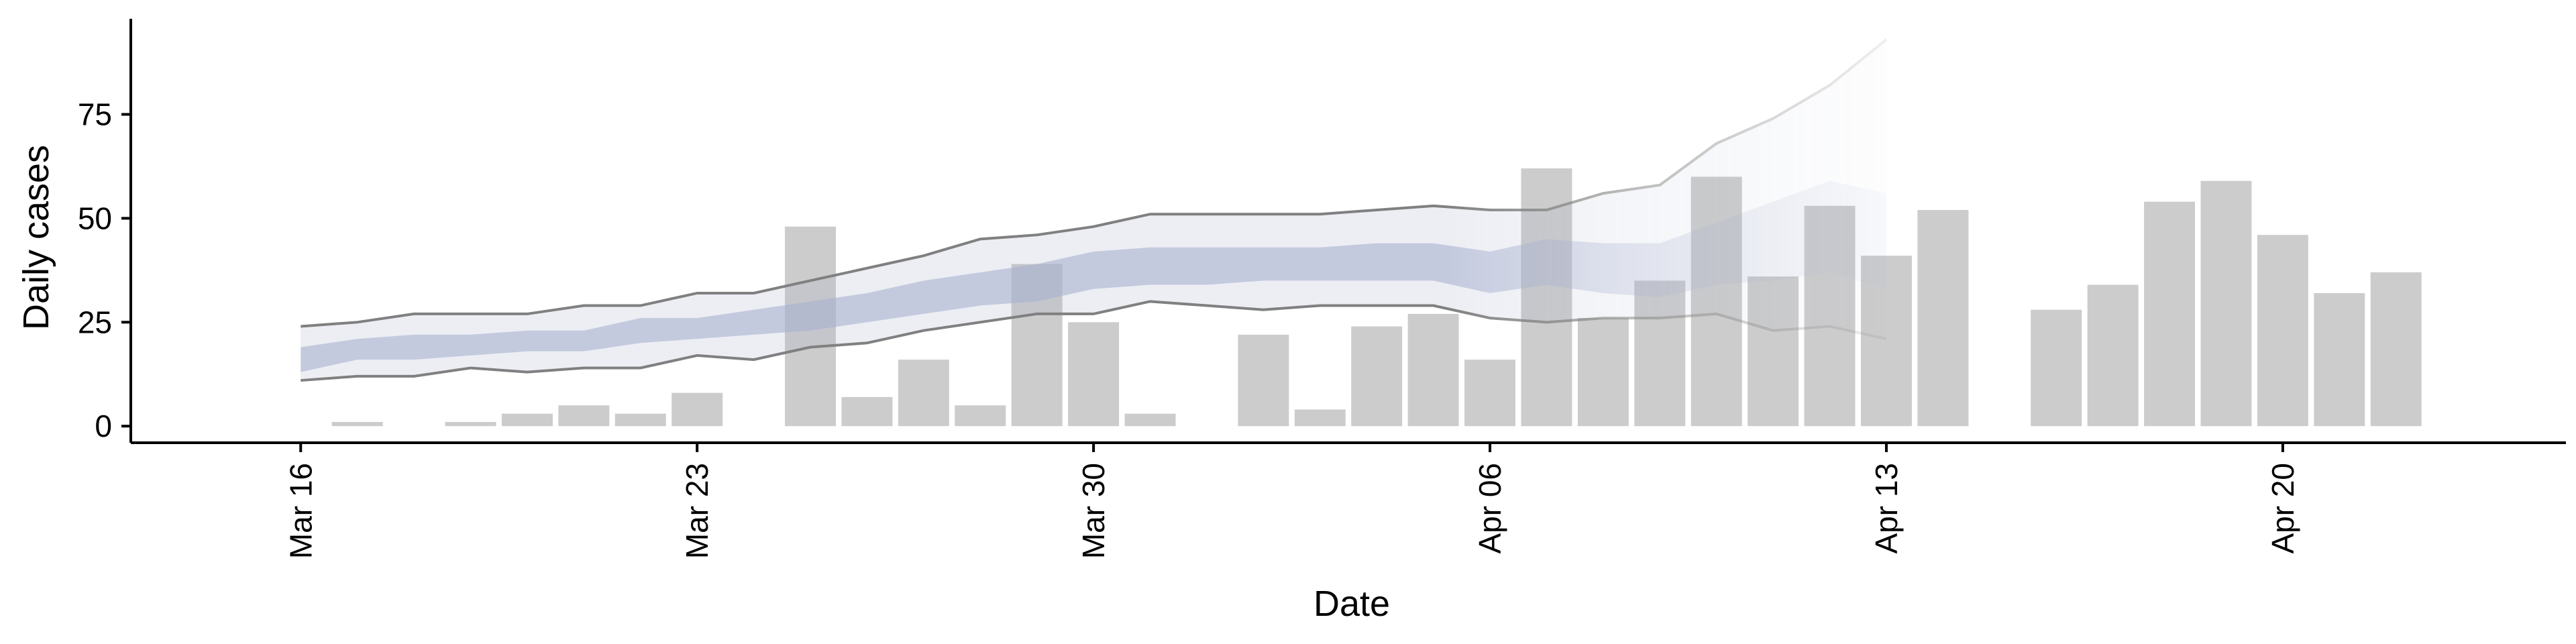 The image size is (2576, 644). Describe the element at coordinates (95, 322) in the screenshot. I see `y-tick-label-25: 25` at that location.